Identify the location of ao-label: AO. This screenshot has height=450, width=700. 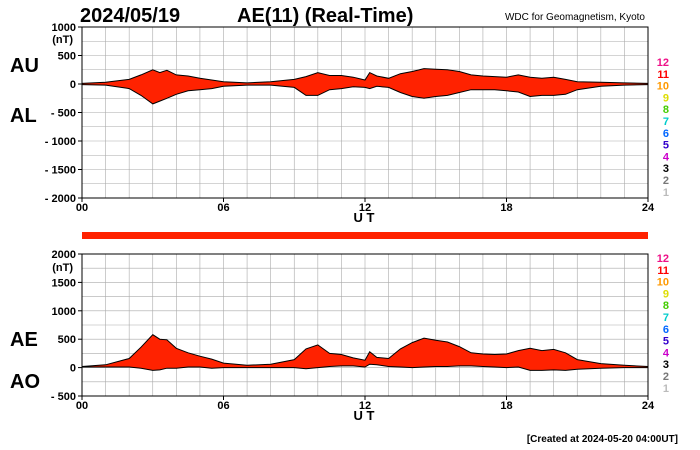
(25, 382).